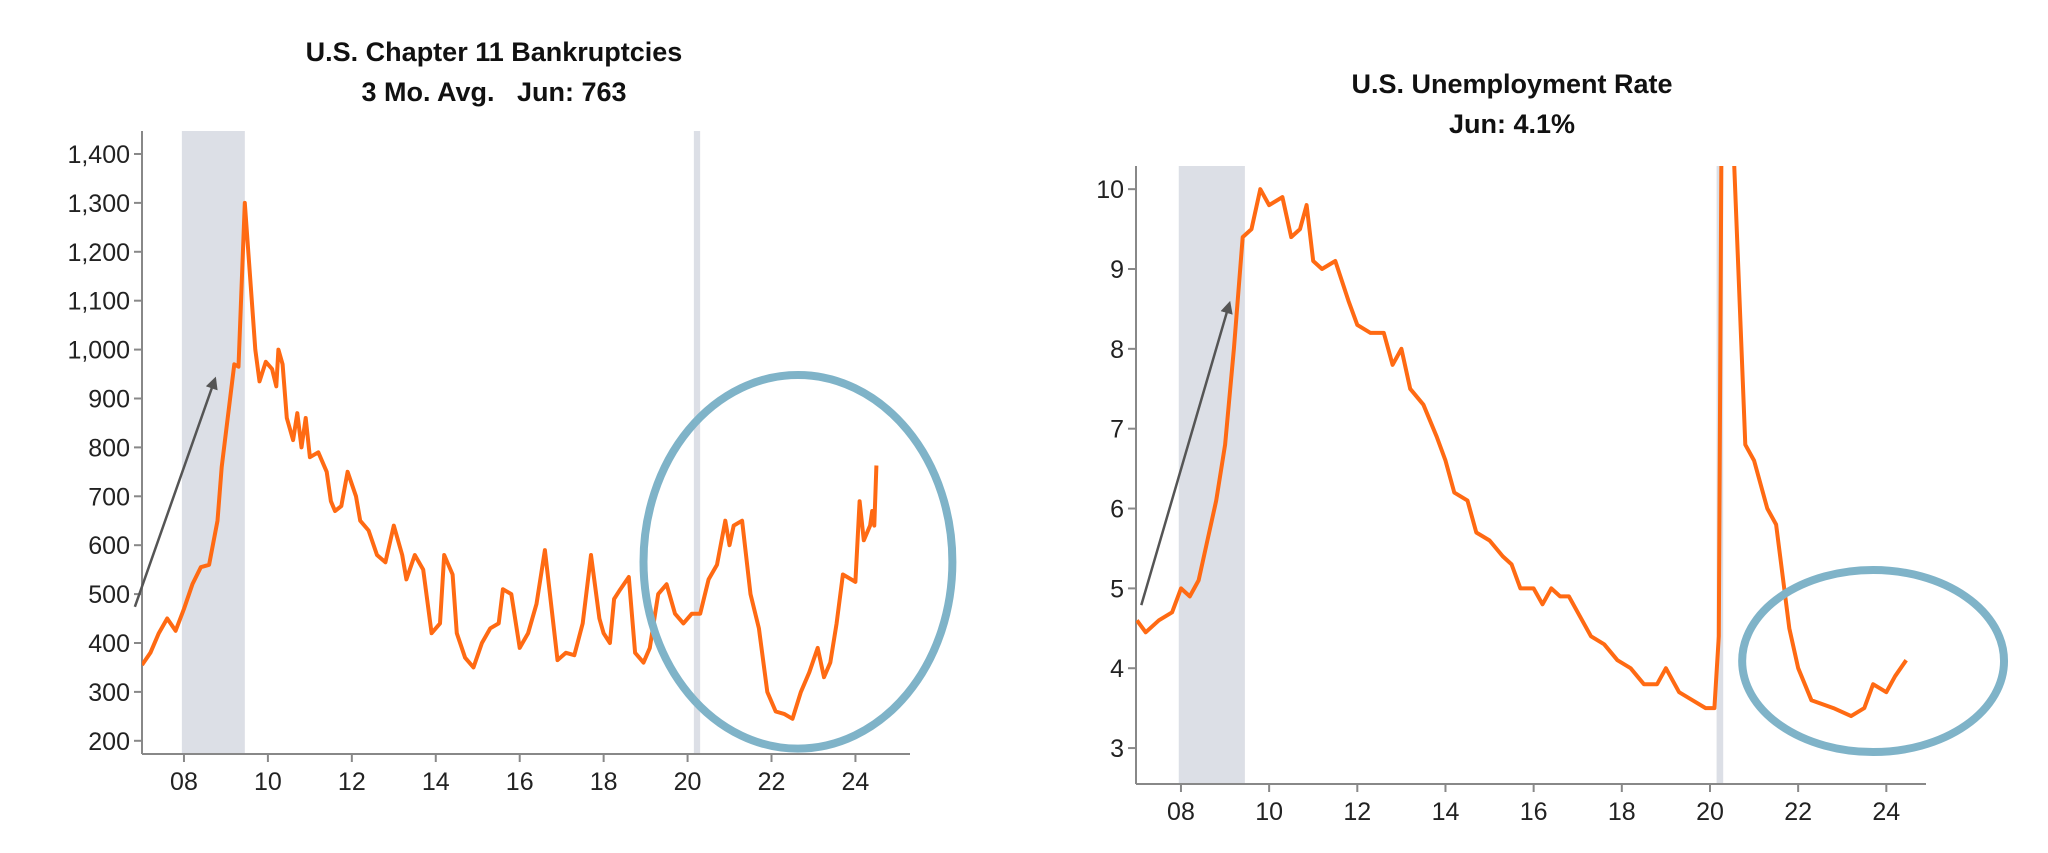  I want to click on bankruptcies-y-tick-label: 300, so click(109, 693).